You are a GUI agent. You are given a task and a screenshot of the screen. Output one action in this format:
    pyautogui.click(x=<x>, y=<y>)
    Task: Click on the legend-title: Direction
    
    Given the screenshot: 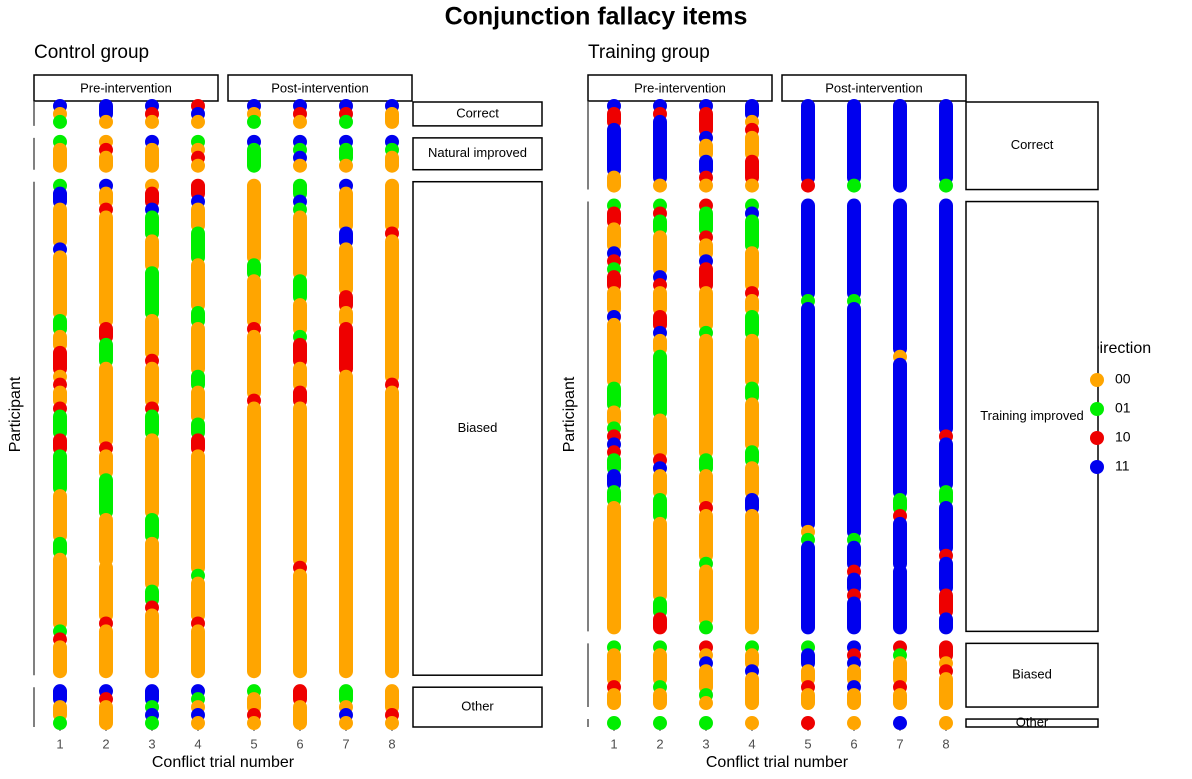 What is the action you would take?
    pyautogui.click(x=1119, y=348)
    